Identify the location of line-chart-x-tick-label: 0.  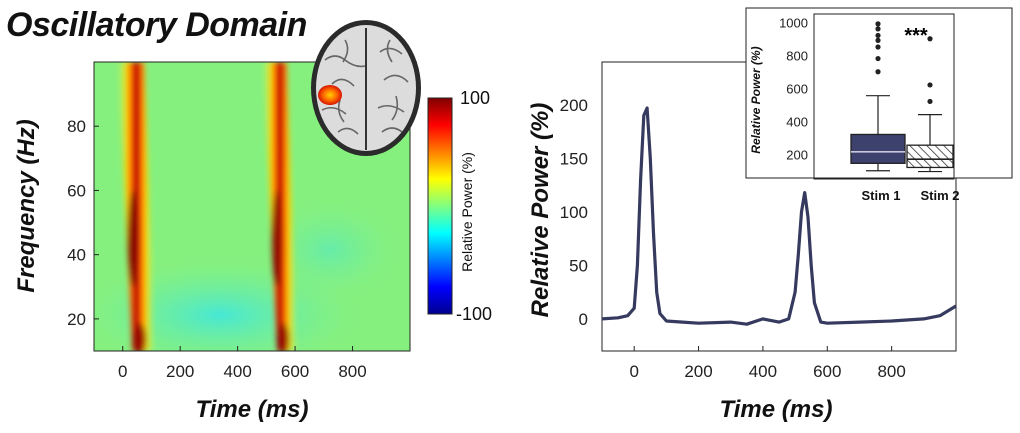
(633, 371).